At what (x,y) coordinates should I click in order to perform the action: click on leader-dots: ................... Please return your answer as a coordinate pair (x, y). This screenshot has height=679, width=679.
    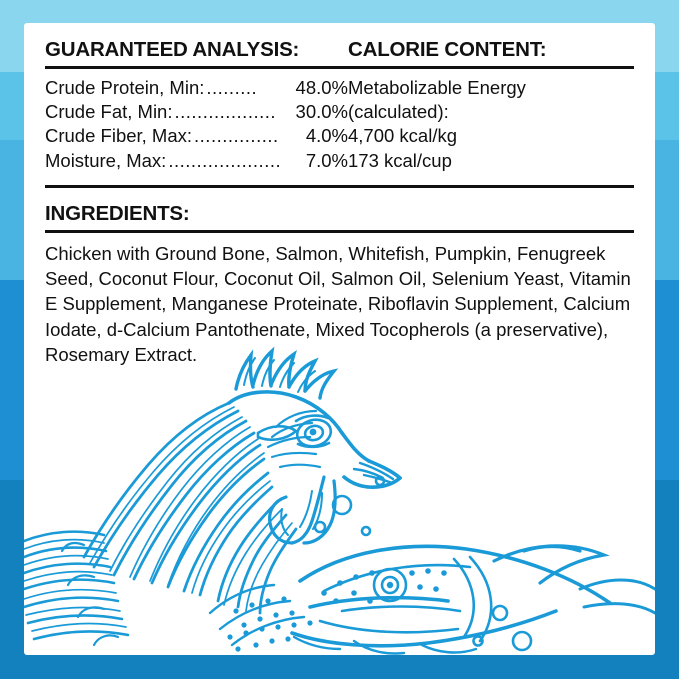
    Looking at the image, I should click on (225, 111).